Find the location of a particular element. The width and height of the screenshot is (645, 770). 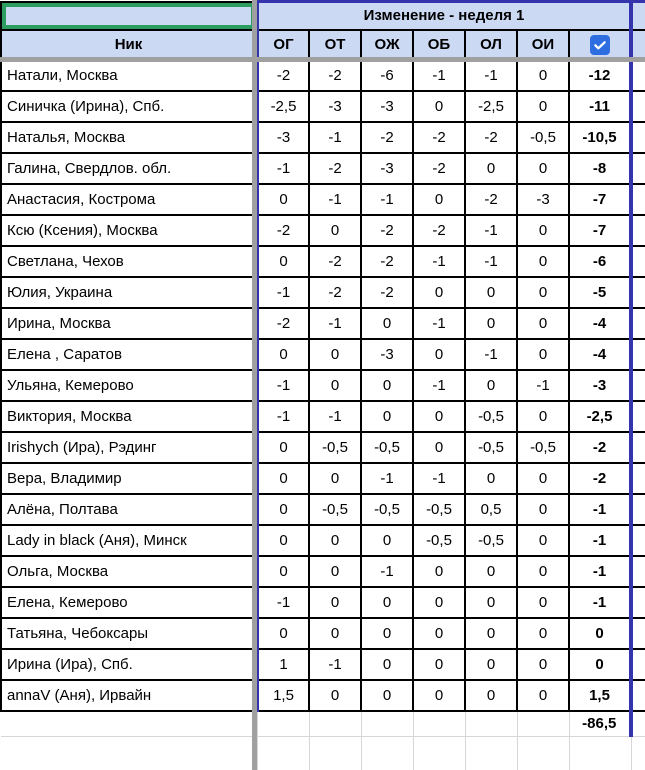

column-header-oi: ОИ is located at coordinates (543, 44).